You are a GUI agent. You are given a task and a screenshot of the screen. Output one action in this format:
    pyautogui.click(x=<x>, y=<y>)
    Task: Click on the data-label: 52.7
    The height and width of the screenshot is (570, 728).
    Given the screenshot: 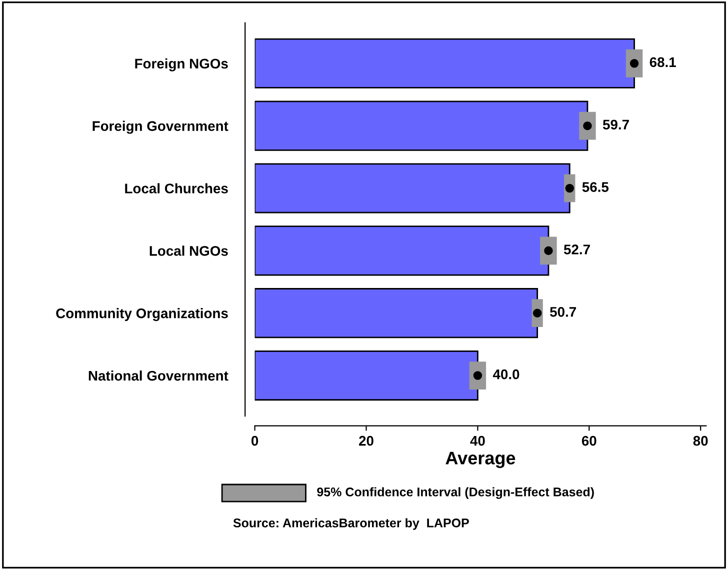 What is the action you would take?
    pyautogui.click(x=577, y=249)
    